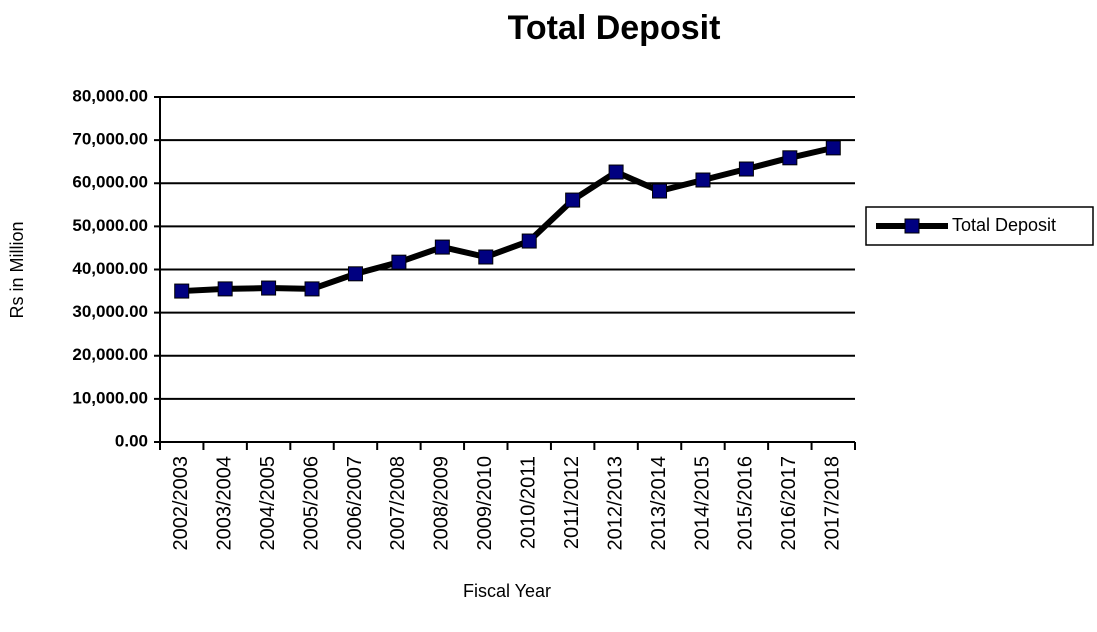 Image resolution: width=1097 pixels, height=632 pixels. I want to click on y-tick-label: 50,000.00, so click(110, 225).